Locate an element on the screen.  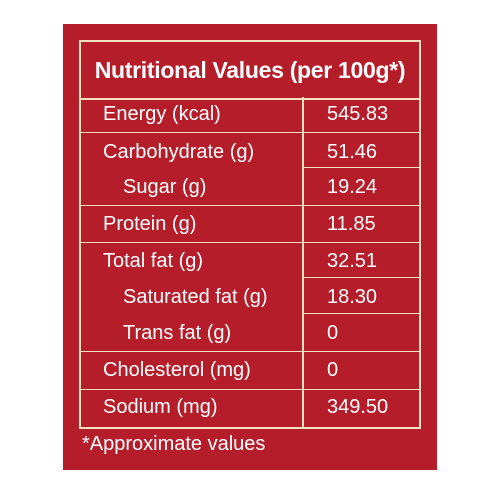
nutrient-label: Saturated fat (g) is located at coordinates (195, 297).